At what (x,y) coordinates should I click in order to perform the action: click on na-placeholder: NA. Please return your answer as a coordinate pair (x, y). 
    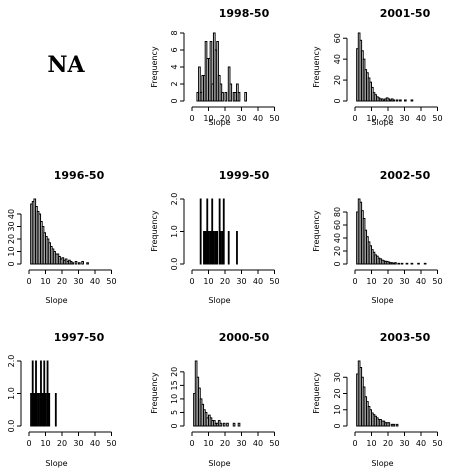
    Looking at the image, I should click on (66, 65).